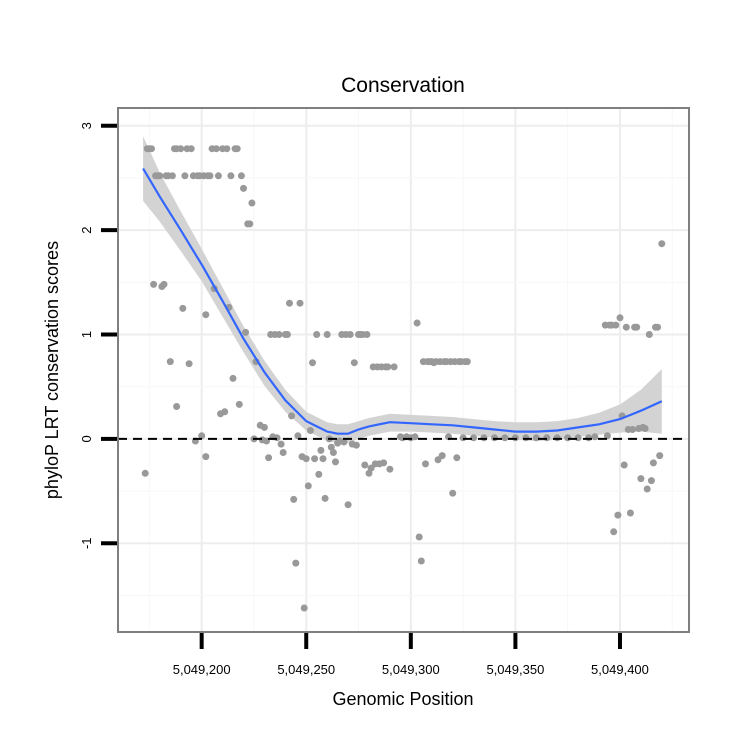 Image resolution: width=750 pixels, height=750 pixels. Describe the element at coordinates (86, 543) in the screenshot. I see `y-tick-label: -1` at that location.